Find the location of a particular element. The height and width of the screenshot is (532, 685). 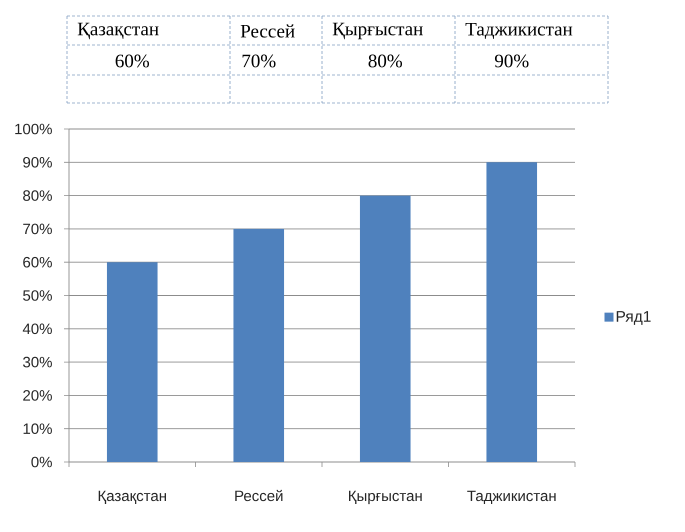

data-label: 70% is located at coordinates (259, 61).